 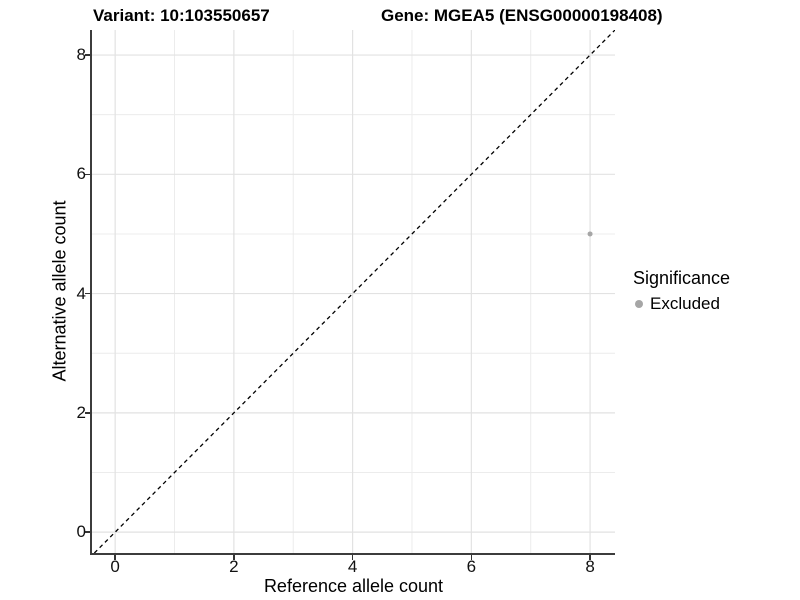 What do you see at coordinates (590, 234) in the screenshot?
I see `data-point` at bounding box center [590, 234].